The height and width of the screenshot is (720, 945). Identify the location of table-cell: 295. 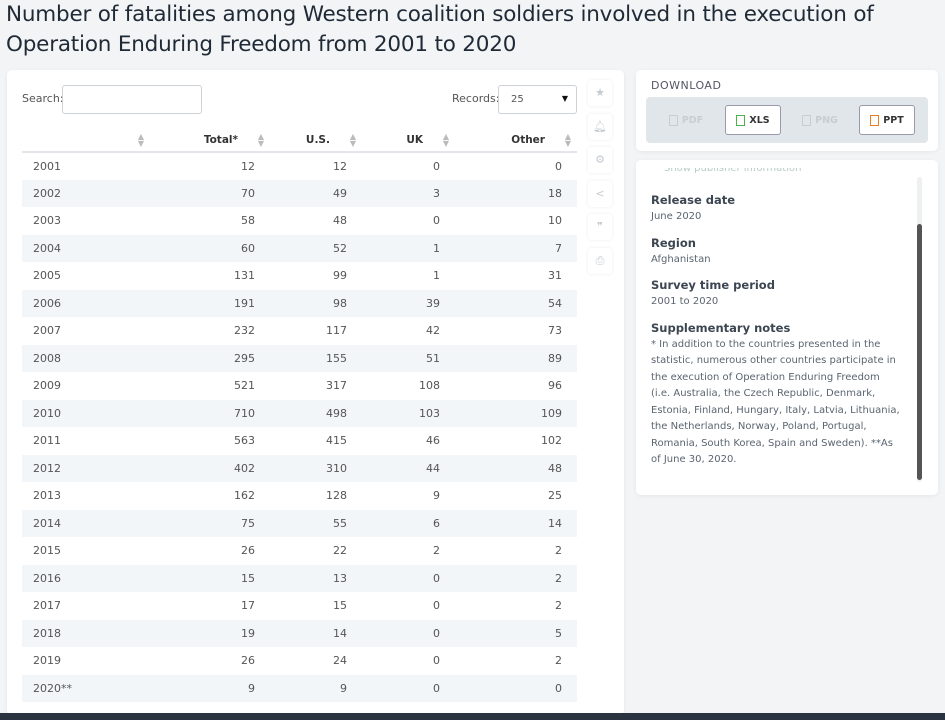
(210, 358).